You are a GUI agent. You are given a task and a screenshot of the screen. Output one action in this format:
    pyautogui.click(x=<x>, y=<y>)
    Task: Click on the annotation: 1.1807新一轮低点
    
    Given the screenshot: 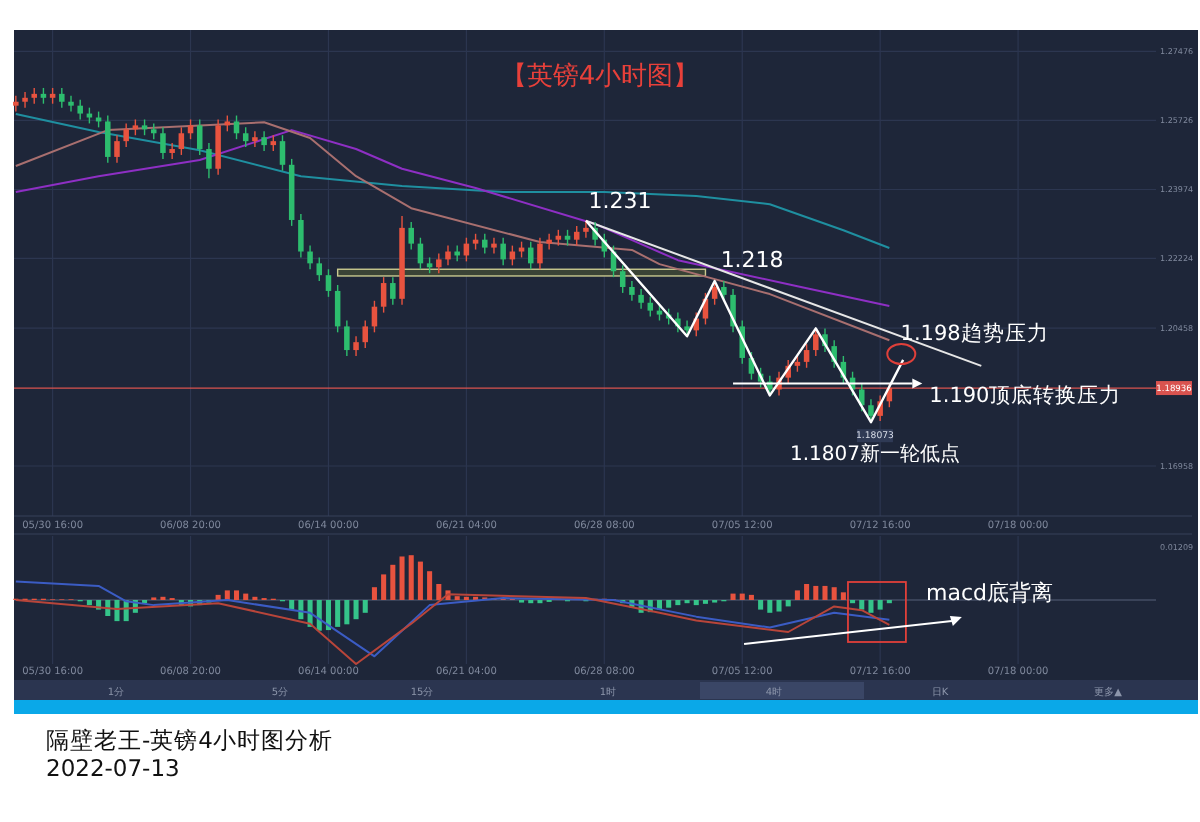 What is the action you would take?
    pyautogui.click(x=874, y=454)
    